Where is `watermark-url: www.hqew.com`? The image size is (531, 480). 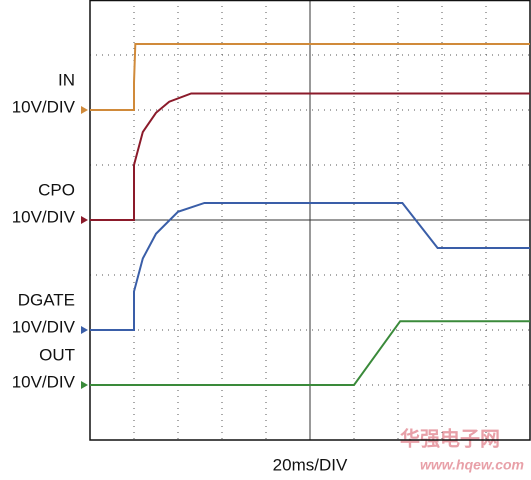 watermark-url: www.hqew.com is located at coordinates (472, 465).